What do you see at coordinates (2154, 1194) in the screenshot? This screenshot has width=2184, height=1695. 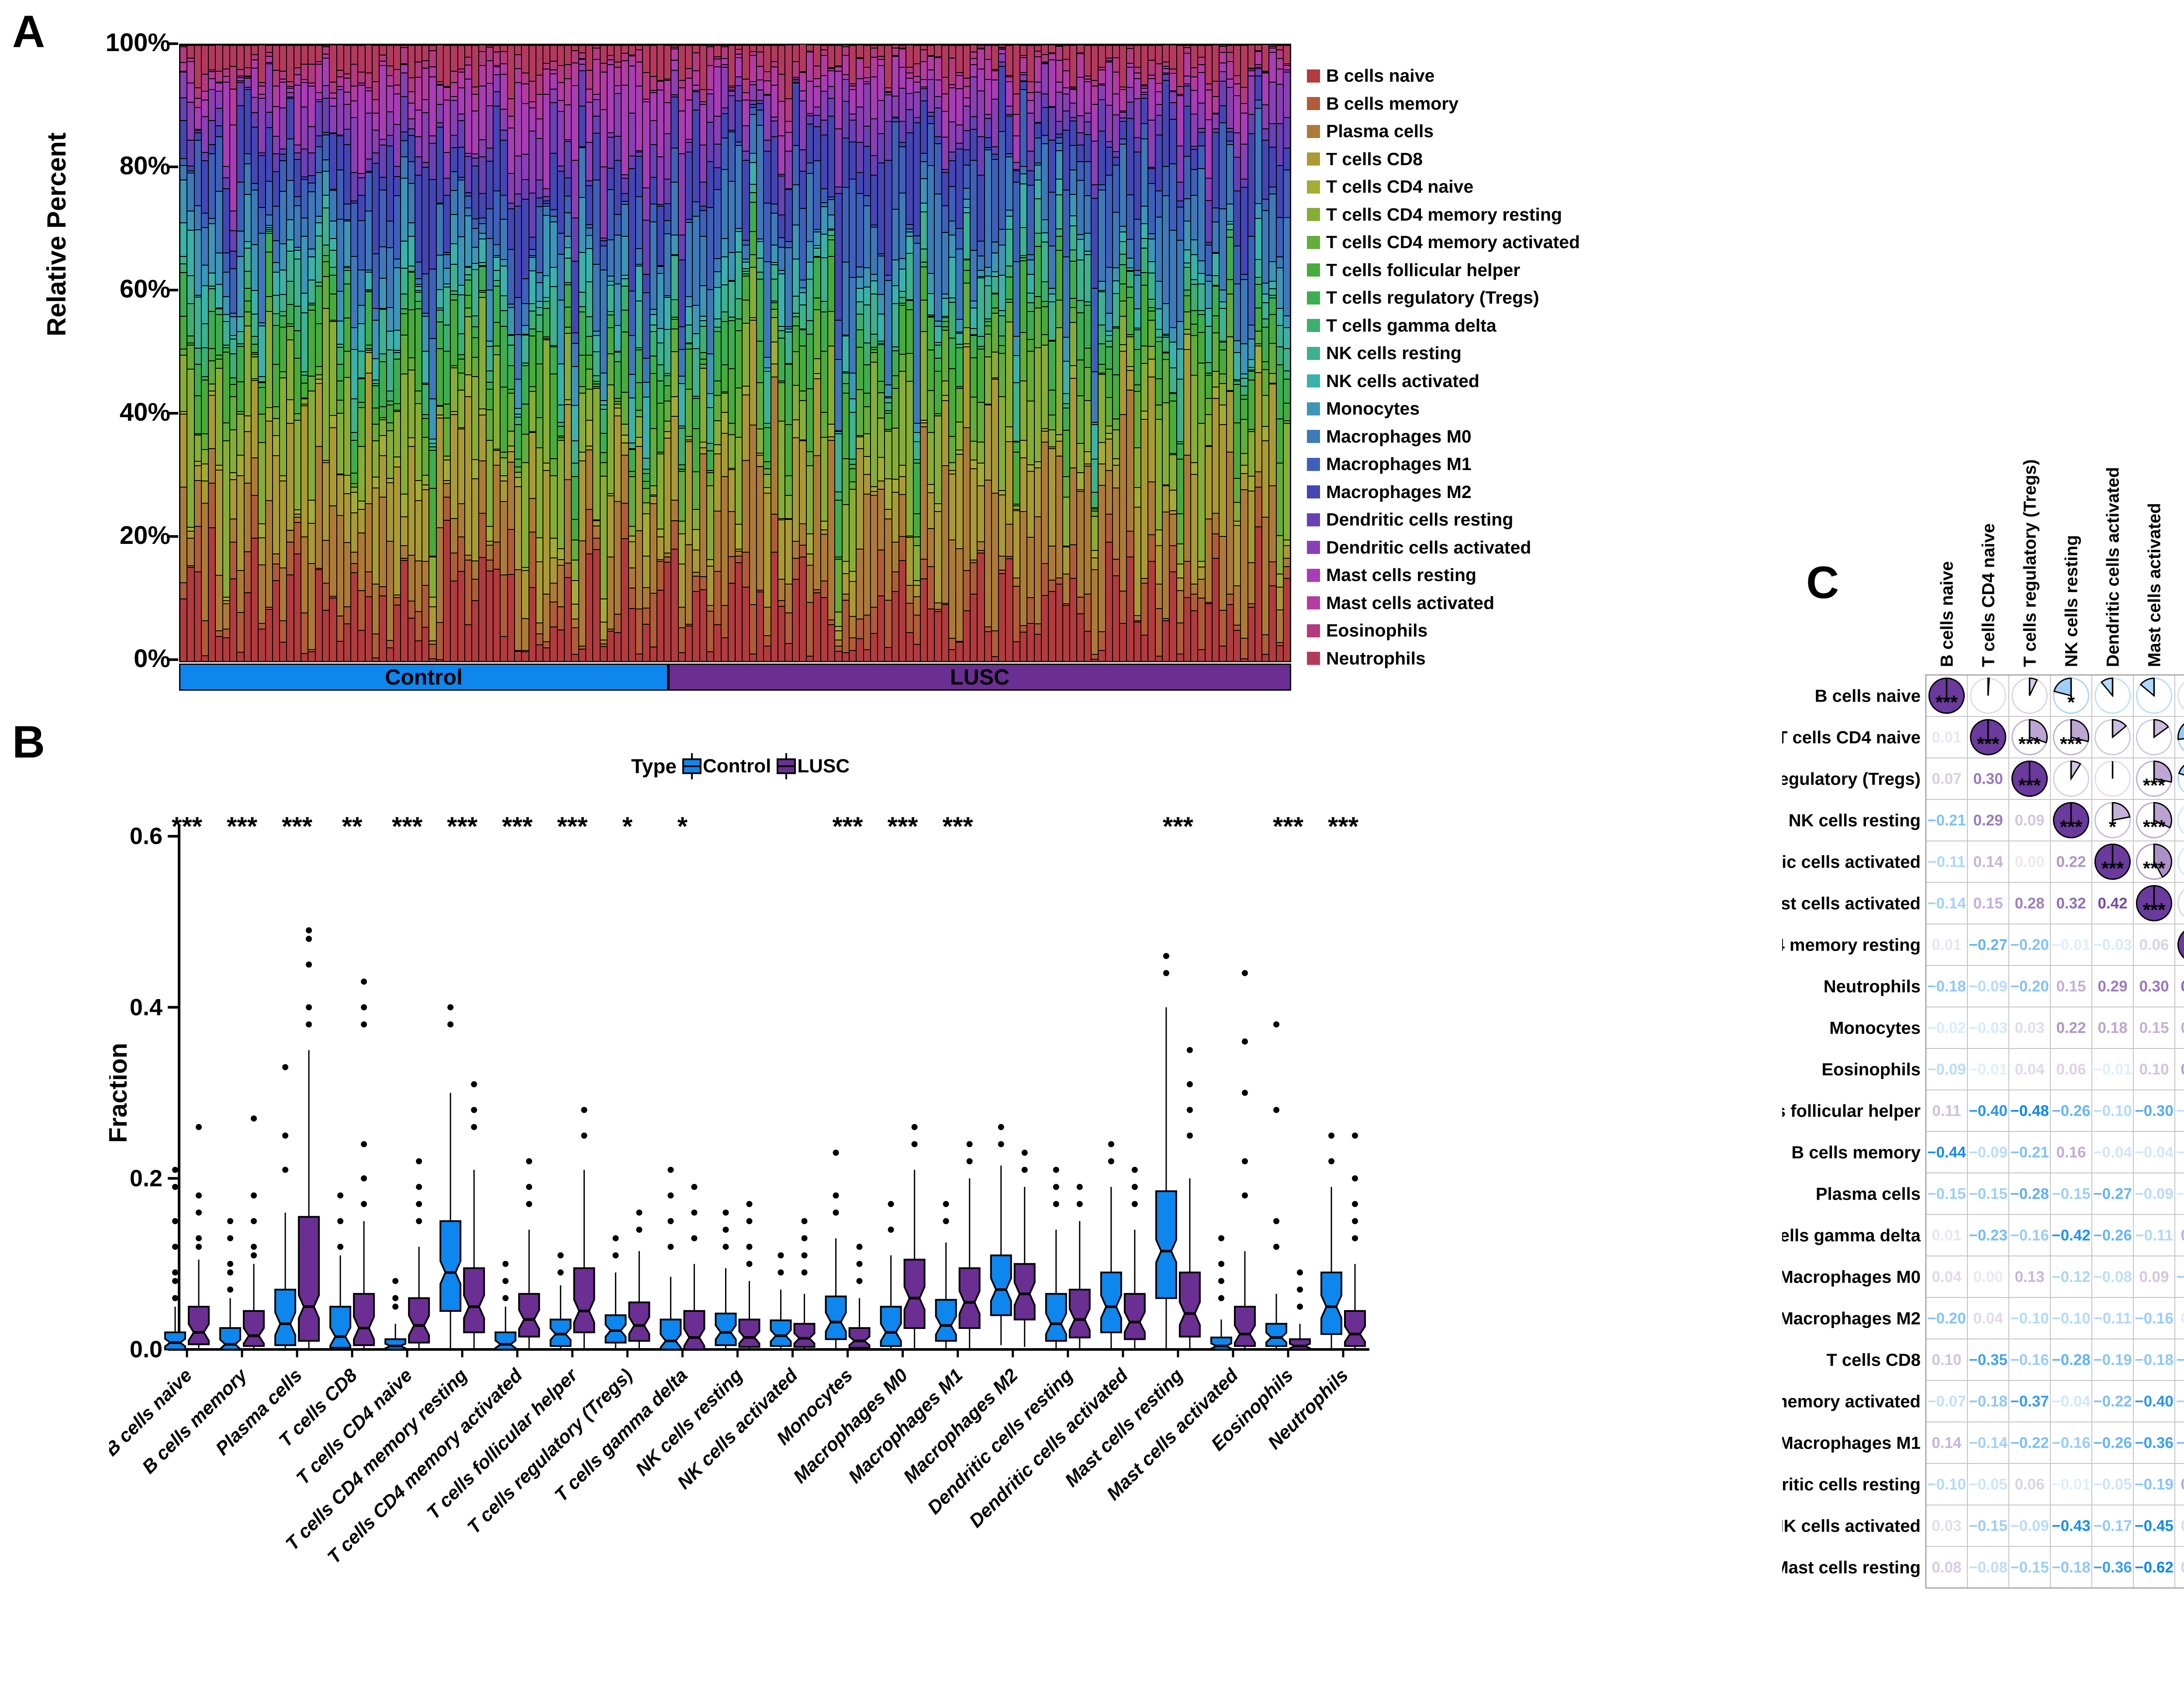 I see `correlation-value: −0.09` at bounding box center [2154, 1194].